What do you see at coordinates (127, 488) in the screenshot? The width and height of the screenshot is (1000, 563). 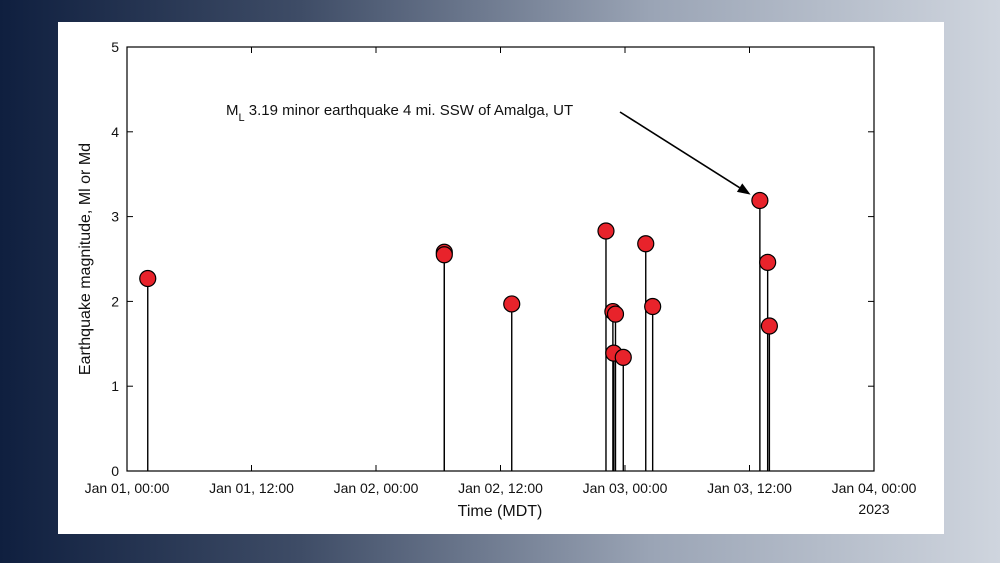 I see `x-tick-label: Jan 01, 00:00` at bounding box center [127, 488].